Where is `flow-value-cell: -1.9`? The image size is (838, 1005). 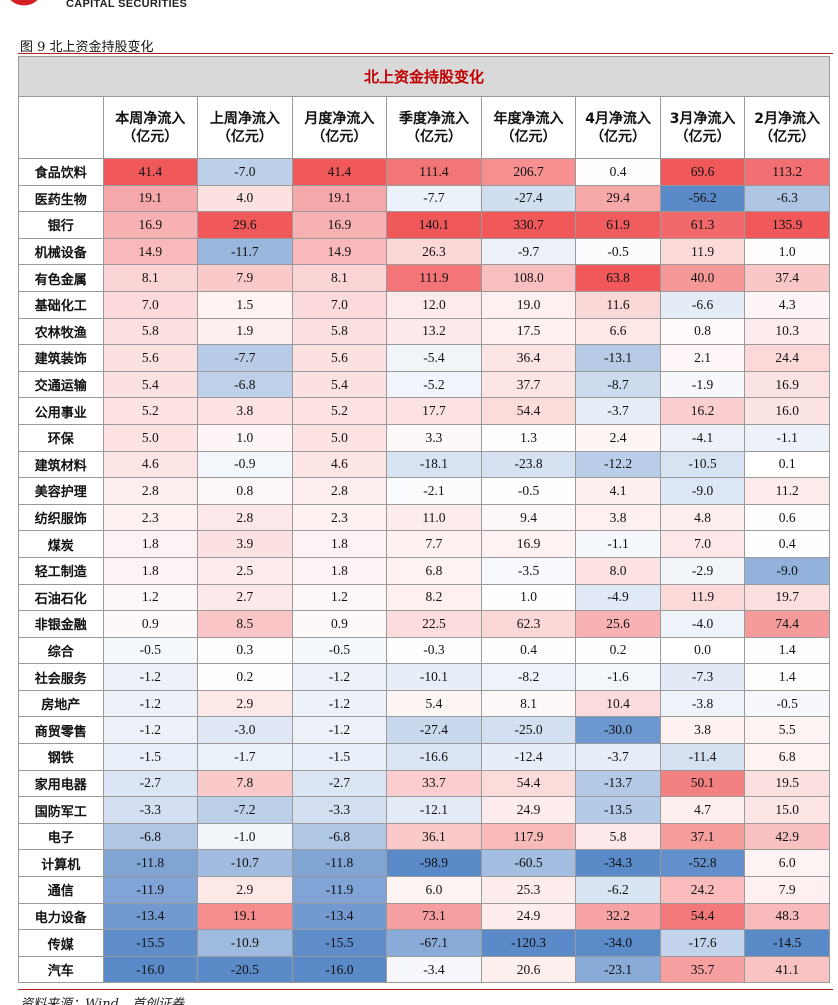
flow-value-cell: -1.9 is located at coordinates (702, 384).